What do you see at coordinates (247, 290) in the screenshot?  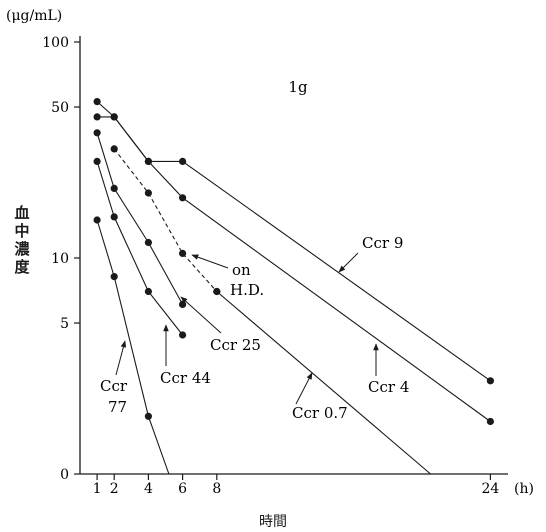 I see `annotation-2: H.D.` at bounding box center [247, 290].